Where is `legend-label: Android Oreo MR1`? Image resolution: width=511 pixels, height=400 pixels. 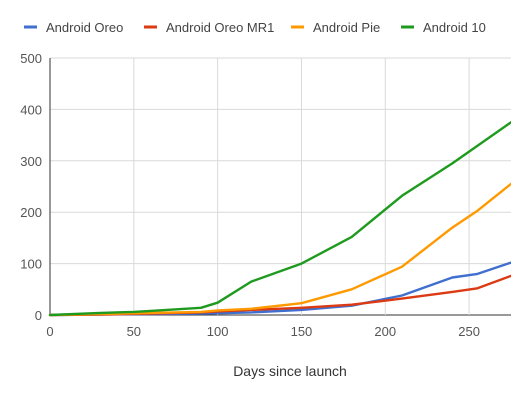
legend-label: Android Oreo MR1 is located at coordinates (220, 27).